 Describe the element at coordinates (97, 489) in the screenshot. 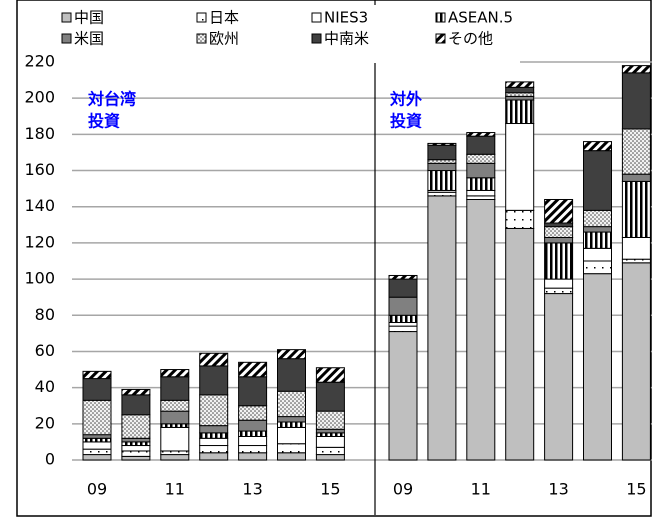

I see `x-tick-label: 09` at that location.